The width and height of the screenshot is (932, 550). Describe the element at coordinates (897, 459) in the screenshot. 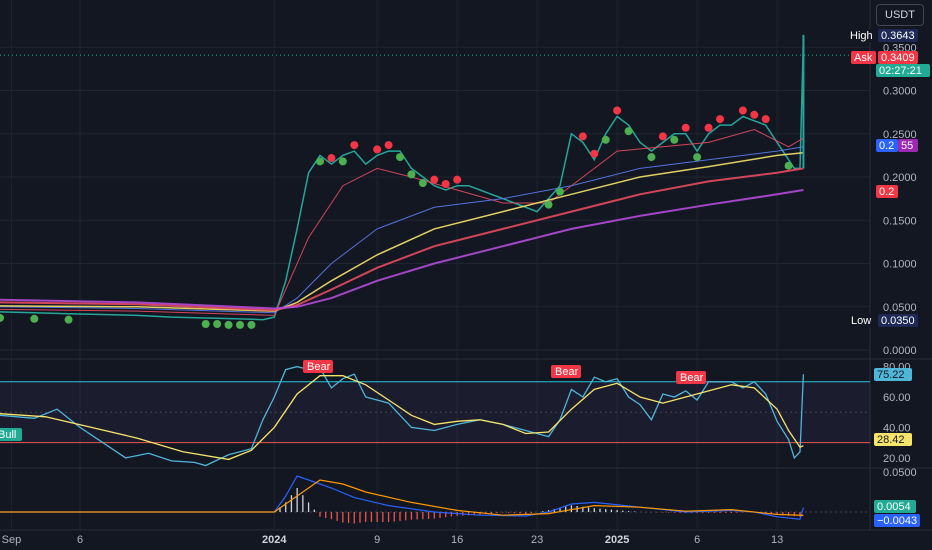

I see `rsi-tick-label: 20.00` at that location.